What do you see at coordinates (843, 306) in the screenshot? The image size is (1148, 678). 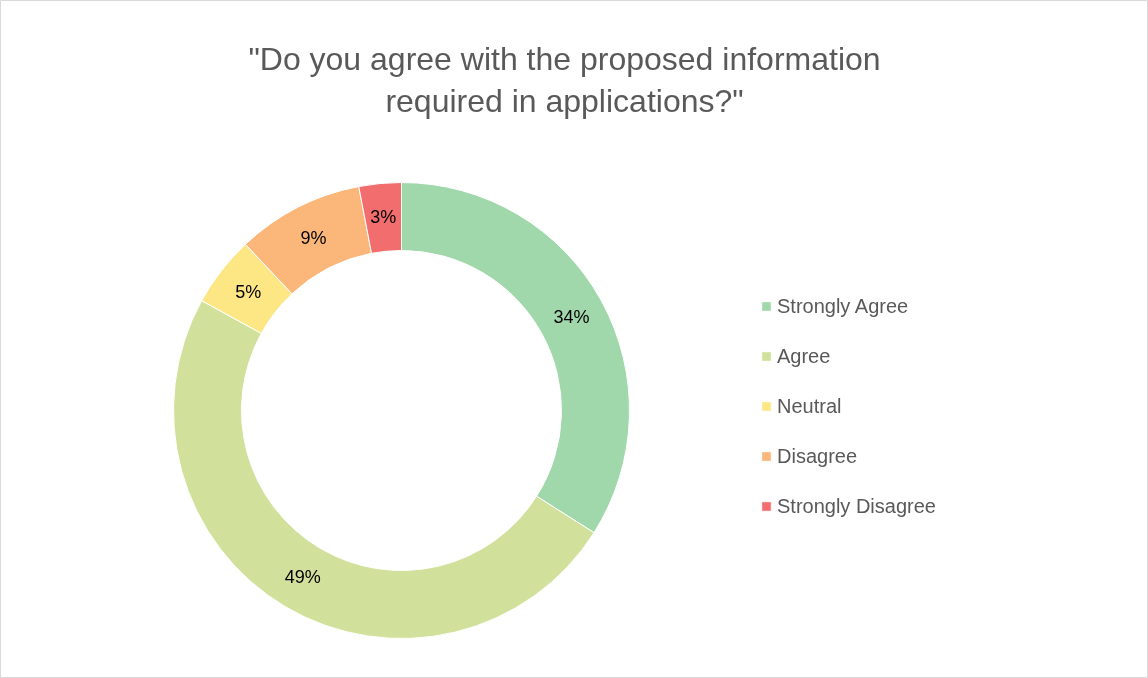 I see `legend-label: Strongly Agree` at bounding box center [843, 306].